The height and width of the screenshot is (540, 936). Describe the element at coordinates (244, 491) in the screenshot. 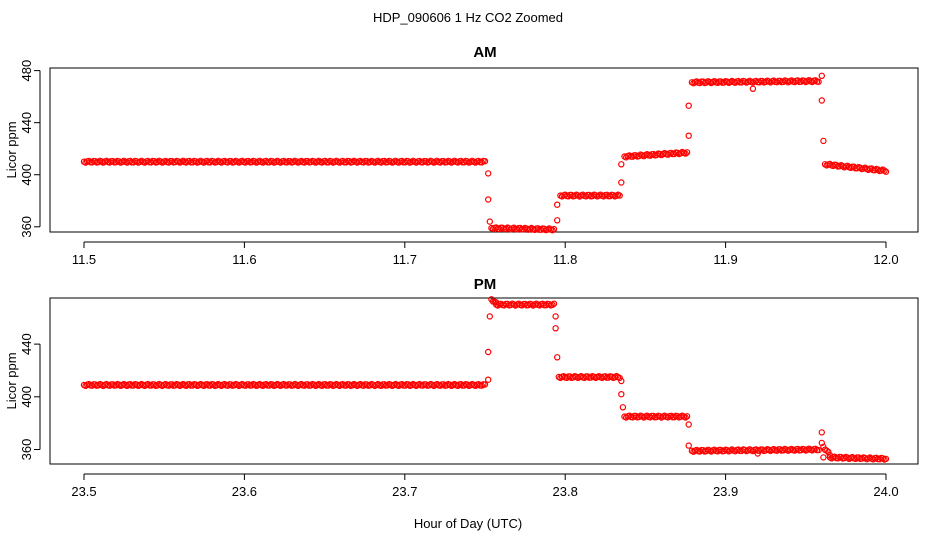

I see `pm-x-tick-label: 23.6` at that location.